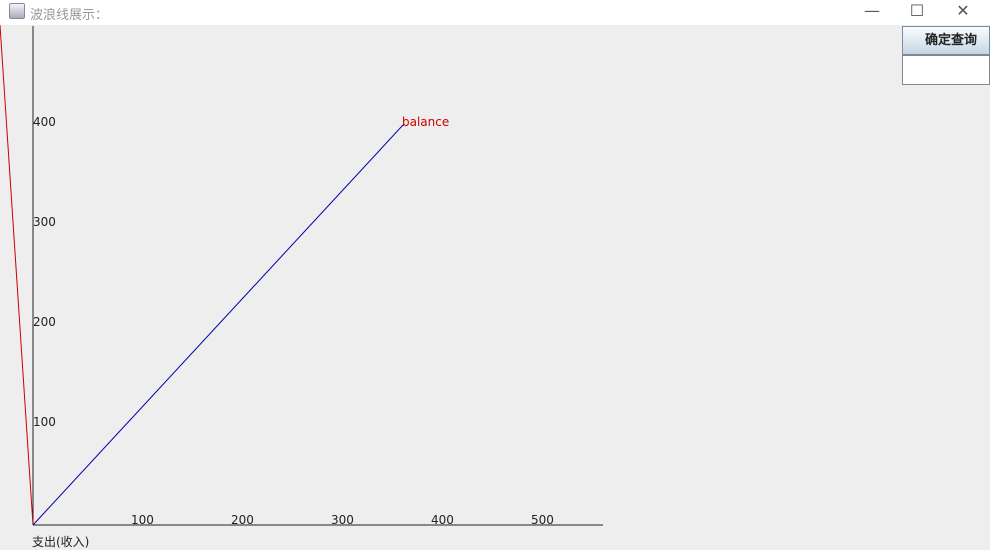  What do you see at coordinates (69, 15) in the screenshot?
I see `window-title: 波浪线展示：` at bounding box center [69, 15].